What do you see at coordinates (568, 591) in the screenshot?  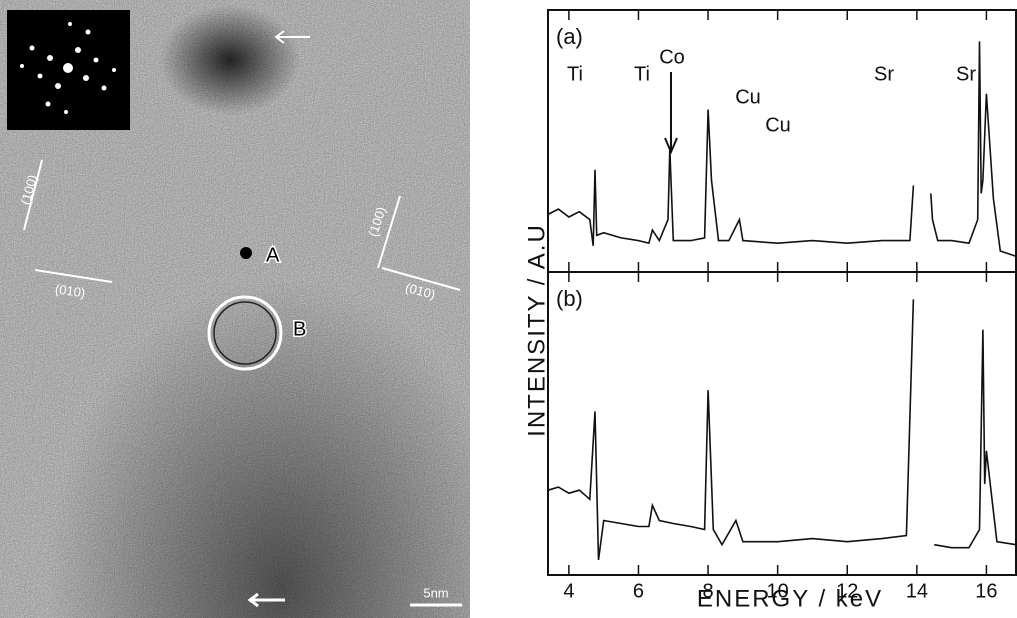 I see `x-tick-label: 4` at bounding box center [568, 591].